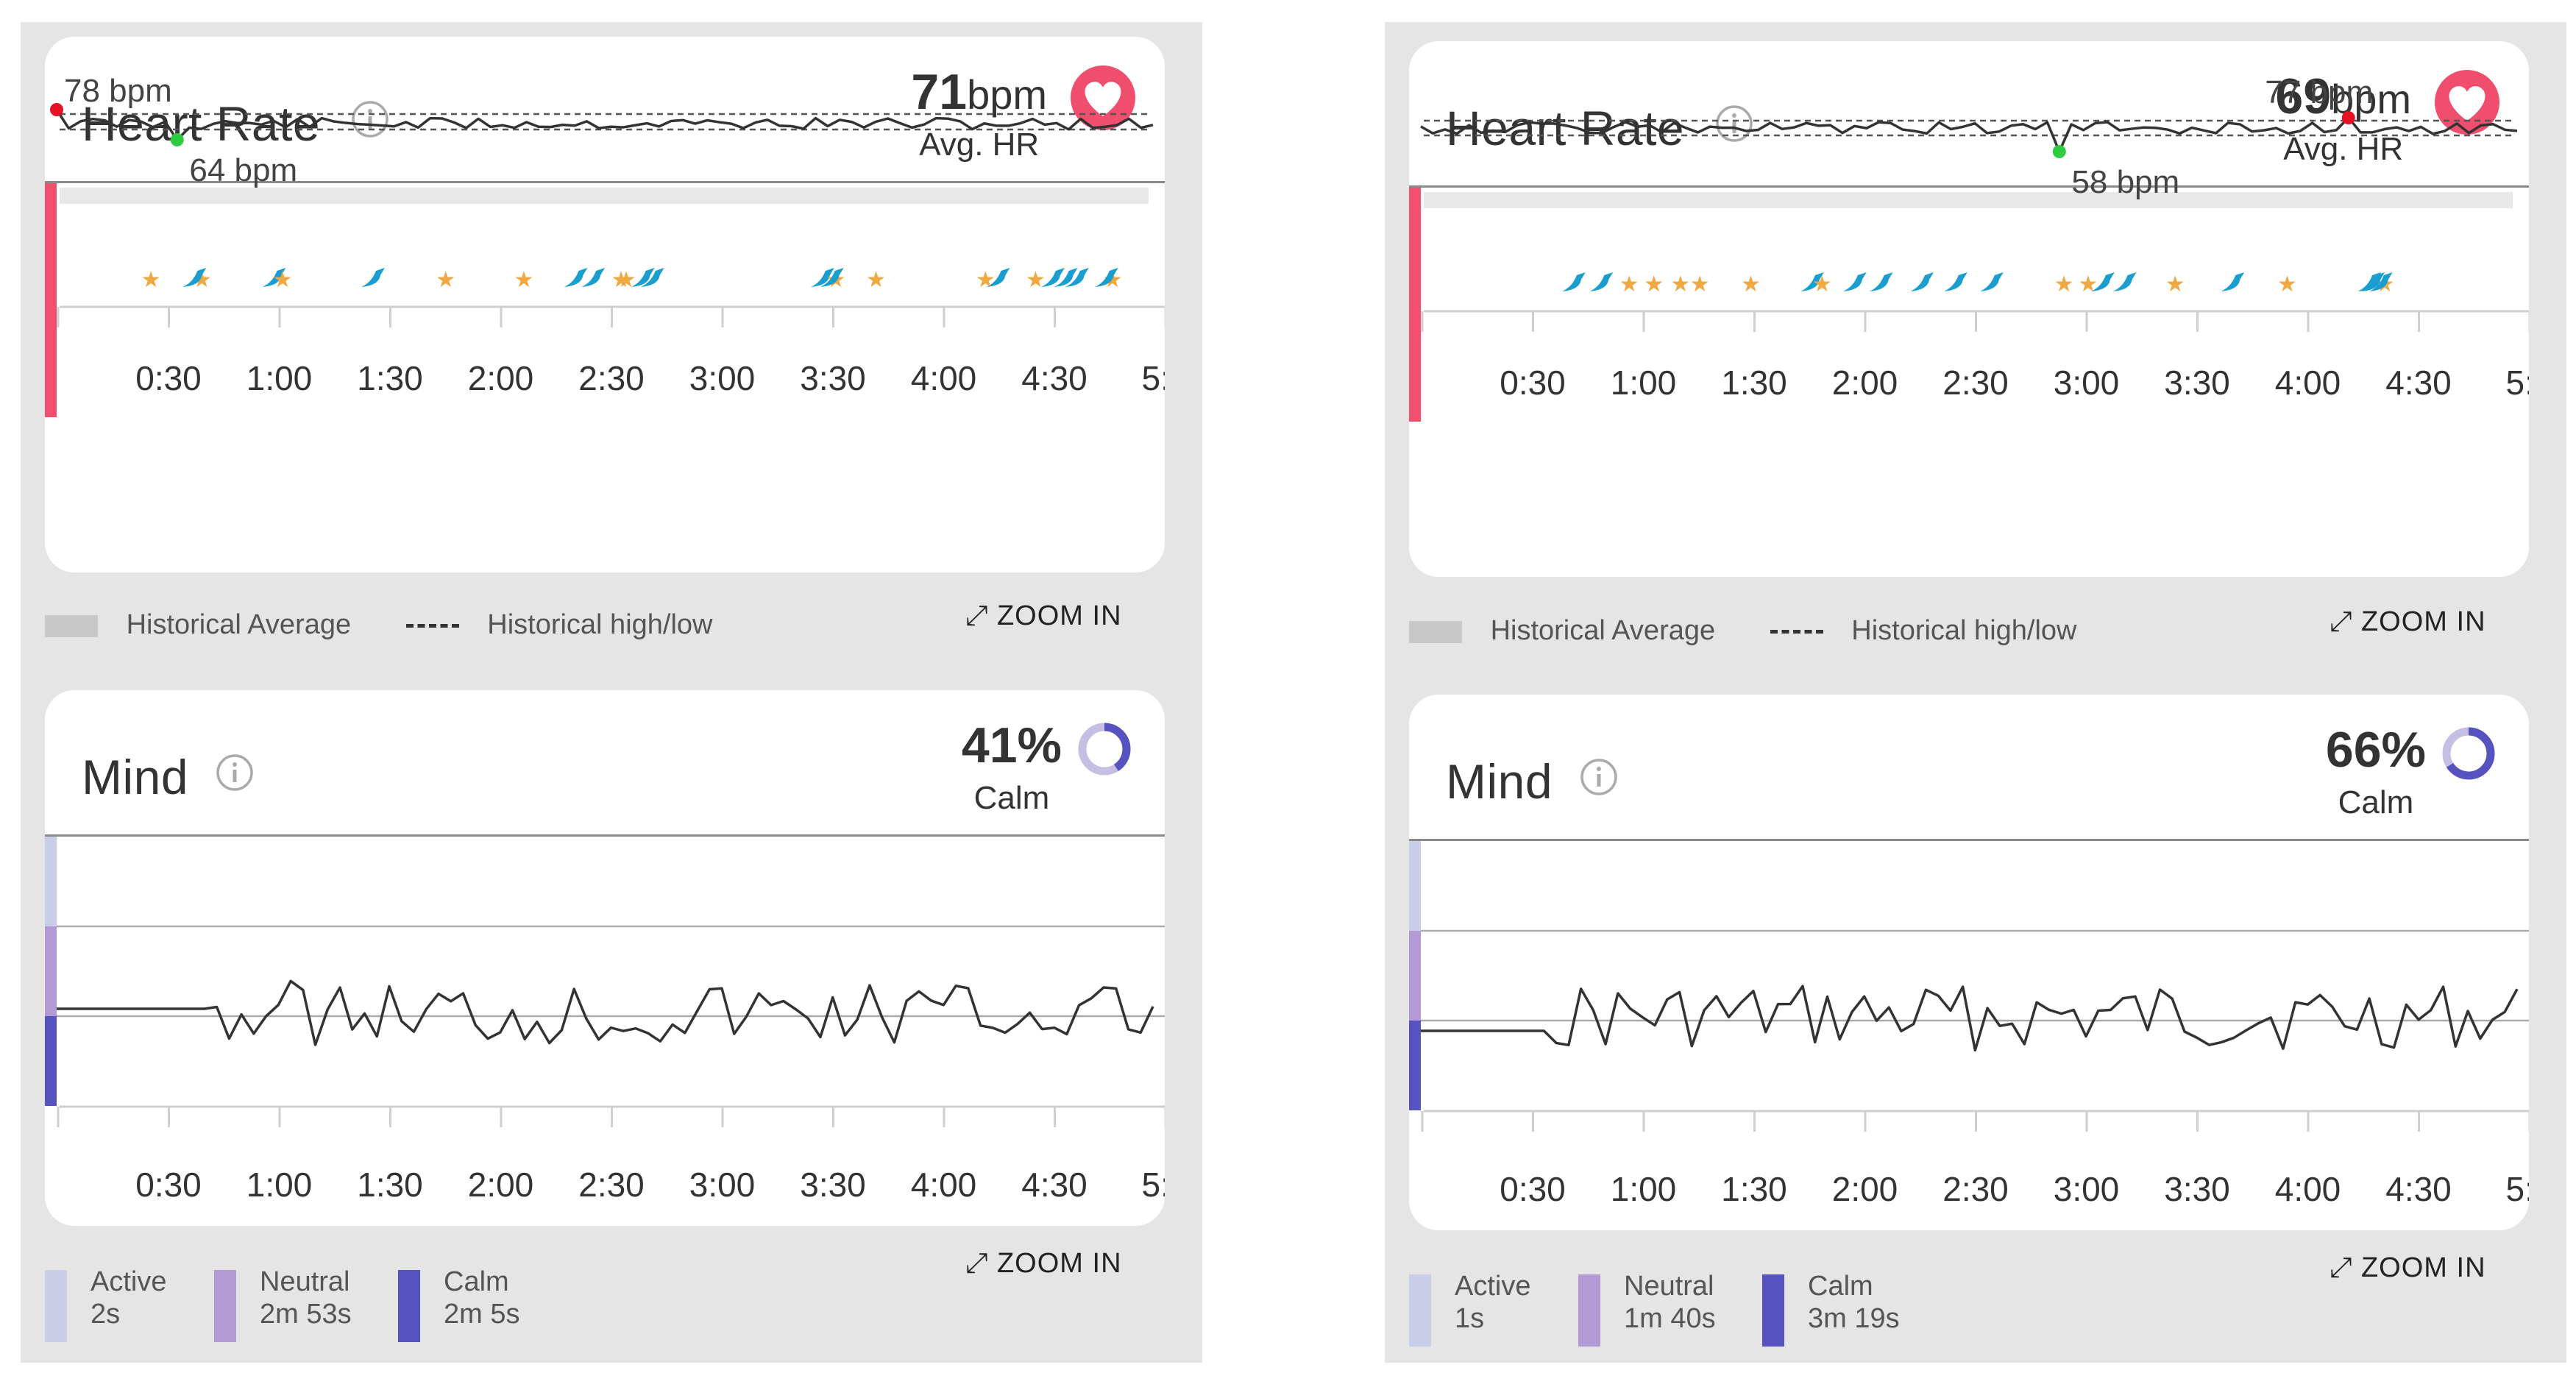 The width and height of the screenshot is (2576, 1387). Describe the element at coordinates (225, 1306) in the screenshot. I see `neutral-swatch` at that location.